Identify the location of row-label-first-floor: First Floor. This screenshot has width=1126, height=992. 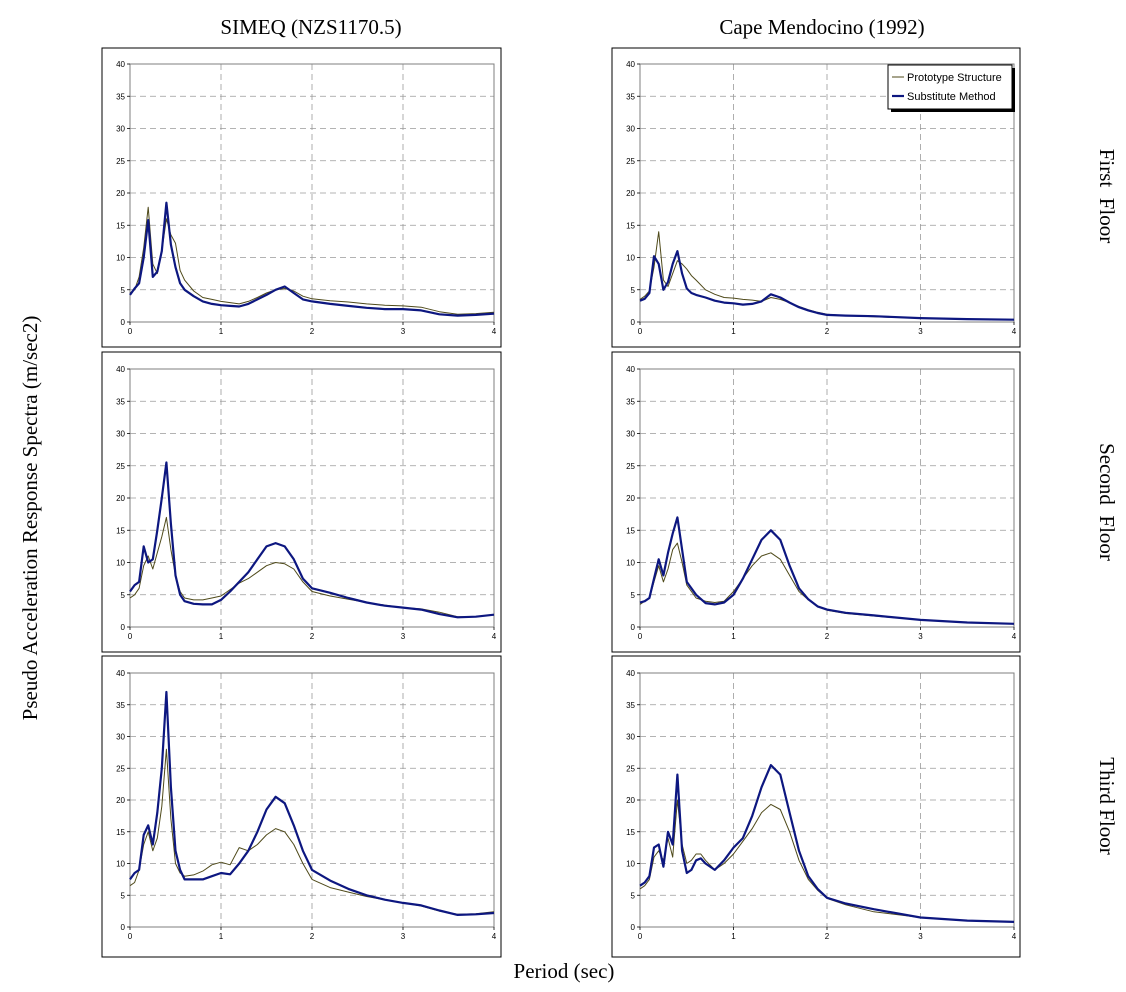
(1107, 196).